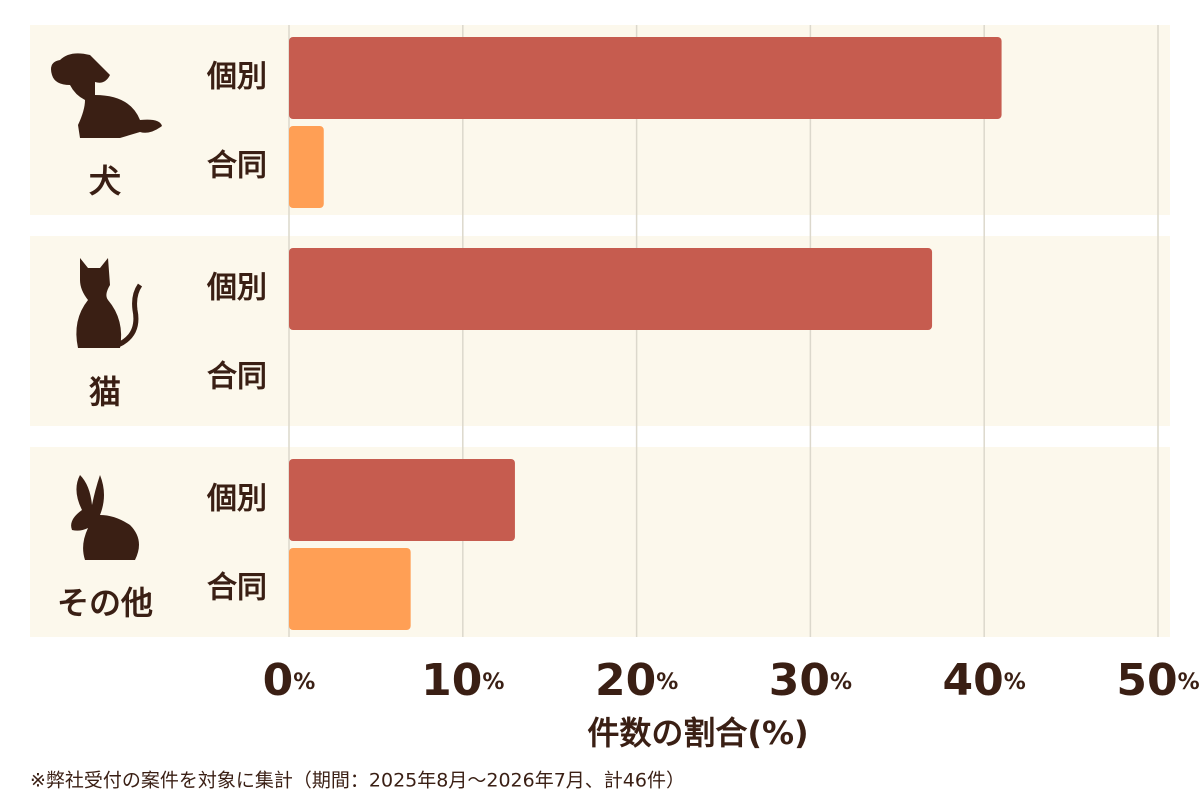  What do you see at coordinates (799, 680) in the screenshot?
I see `tick-number: 30` at bounding box center [799, 680].